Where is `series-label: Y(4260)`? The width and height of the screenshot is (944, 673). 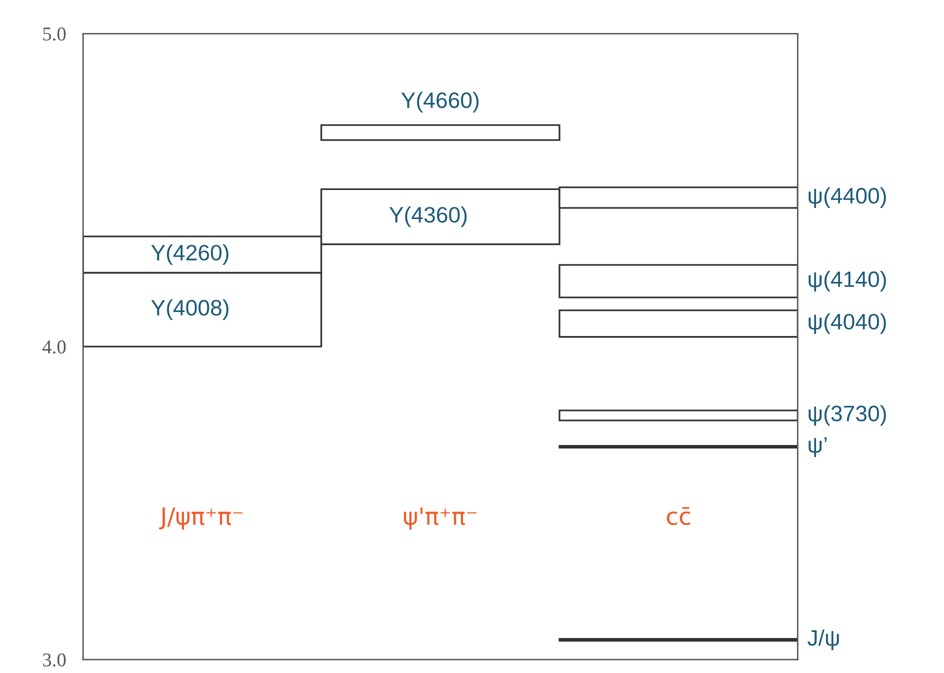
series-label: Y(4260) is located at coordinates (189, 254).